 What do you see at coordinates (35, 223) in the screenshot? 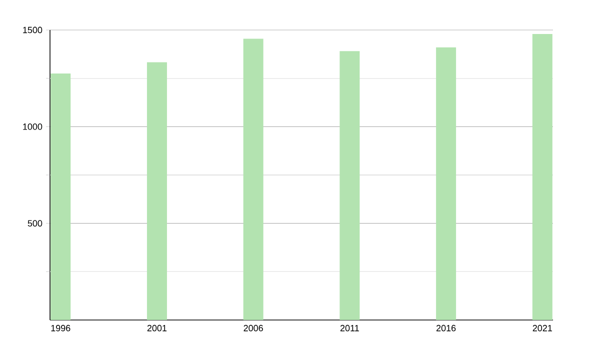
I see `y-tick-label: 500` at bounding box center [35, 223].